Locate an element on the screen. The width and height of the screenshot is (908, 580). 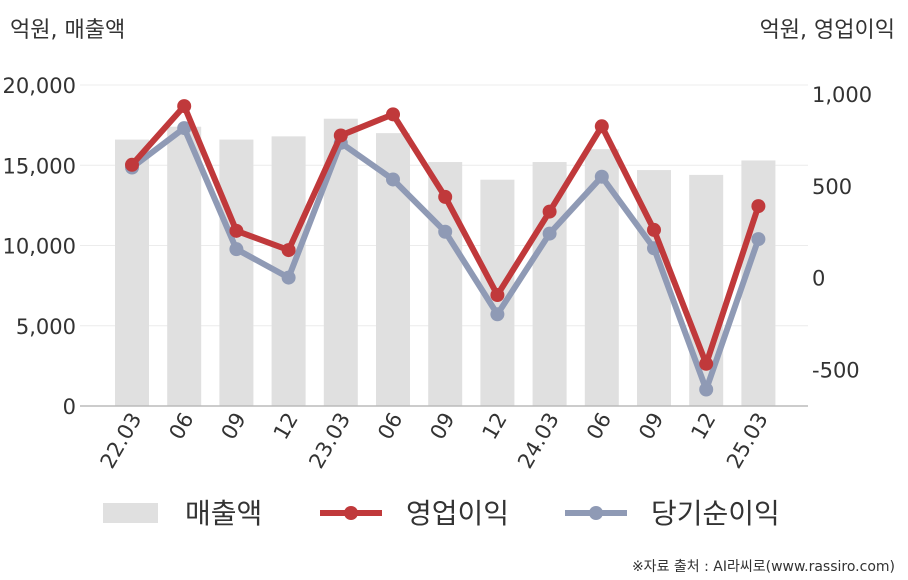
right-axis-unit-label: 억원, 영업이익 is located at coordinates (827, 30).